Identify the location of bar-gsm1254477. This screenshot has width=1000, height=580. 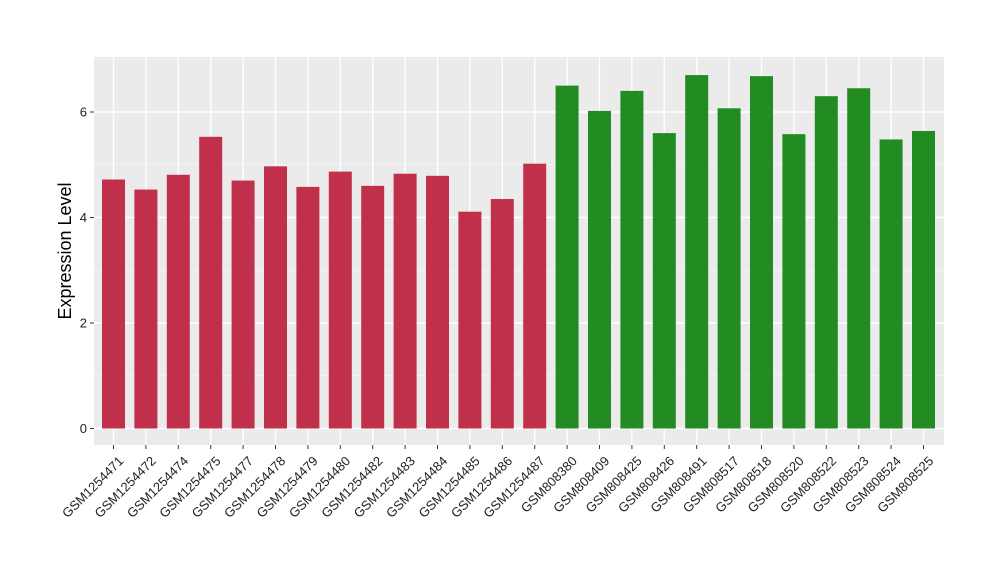
(243, 304).